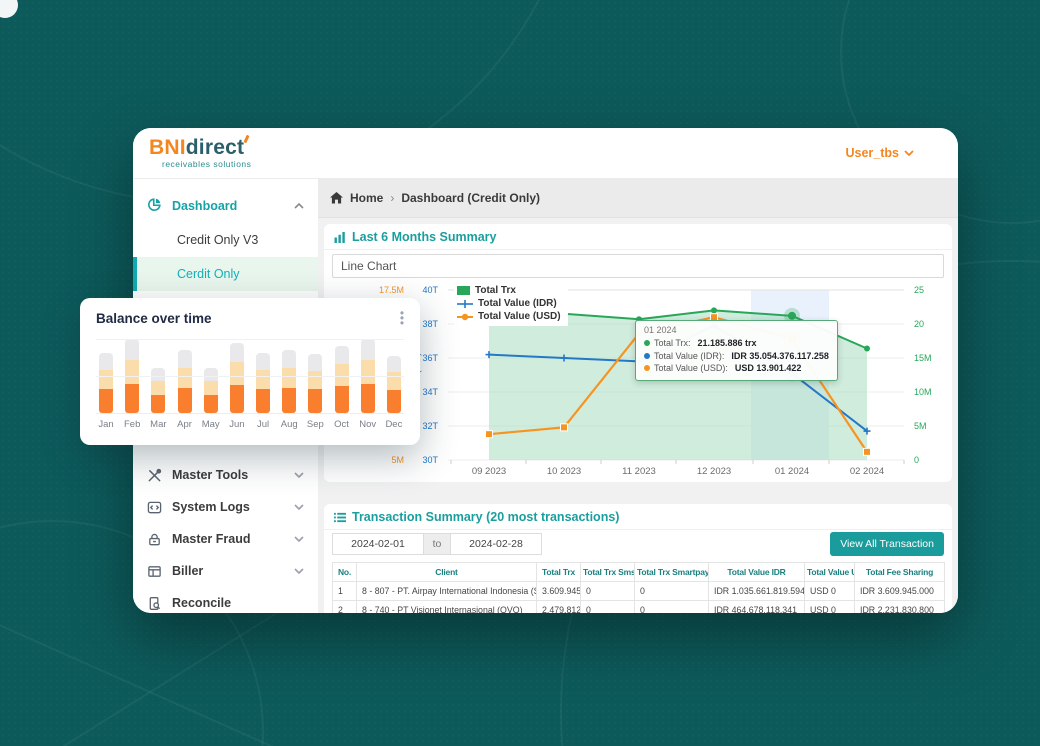  What do you see at coordinates (237, 424) in the screenshot?
I see `bar-month-label: Jun` at bounding box center [237, 424].